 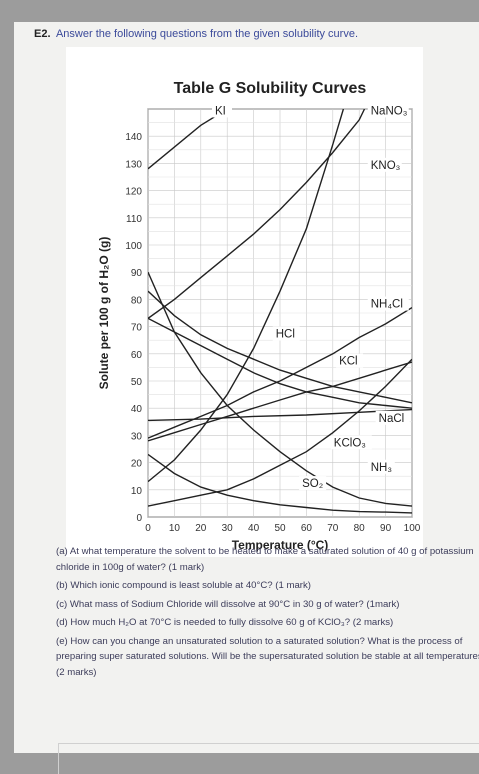 I want to click on series-label: NaNO₃, so click(x=389, y=111).